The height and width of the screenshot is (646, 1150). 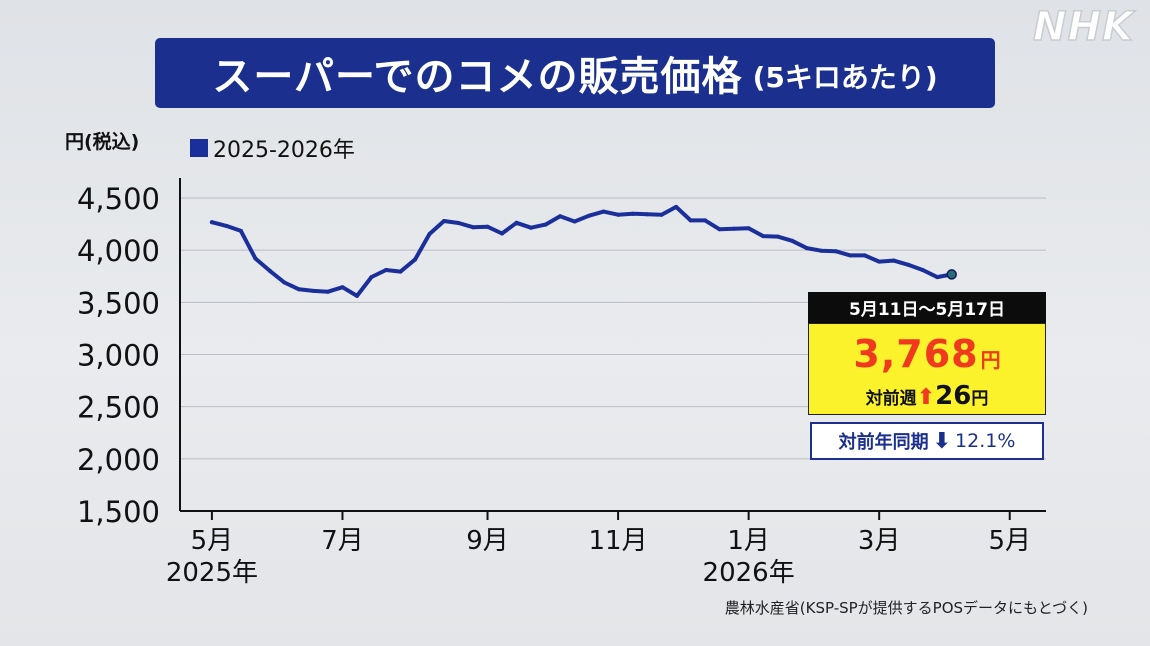 I want to click on chart-title-banner: スーパーでのコメの販売価格 (5キロあたり), so click(x=575, y=73).